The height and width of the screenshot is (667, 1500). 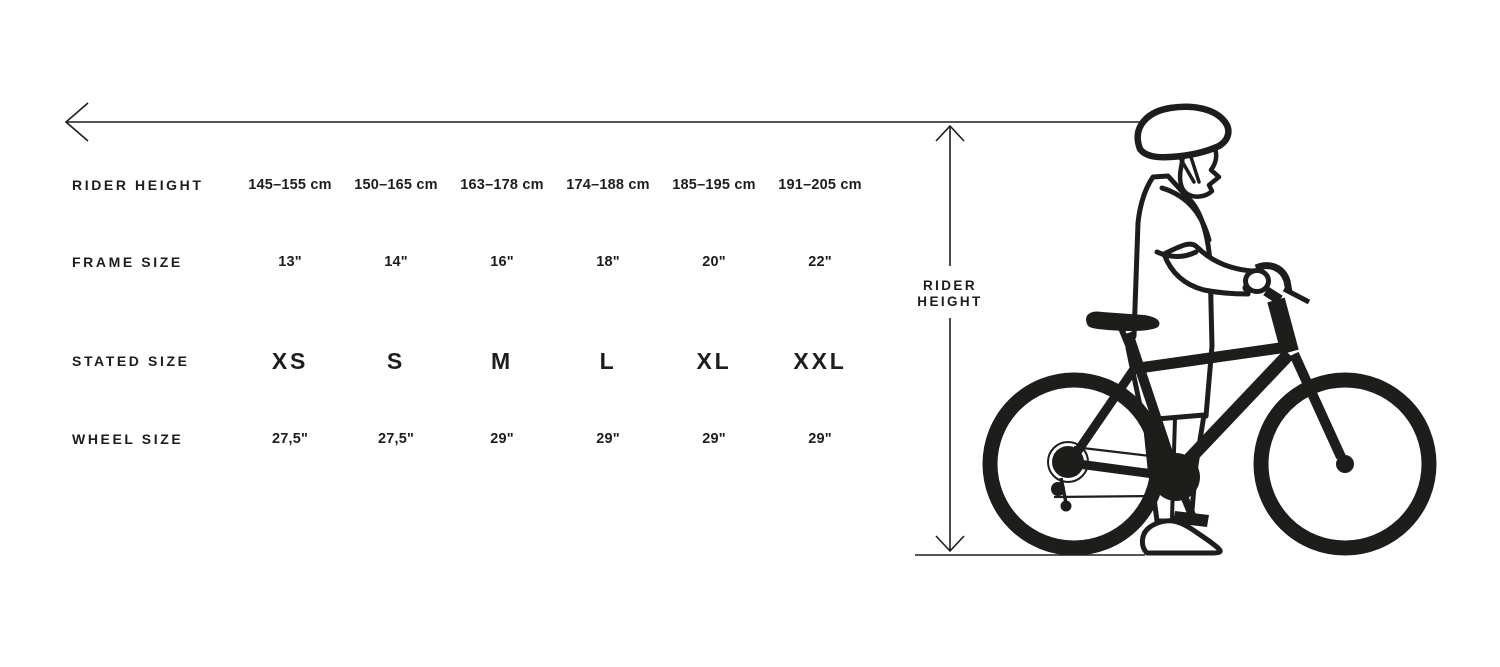 What do you see at coordinates (1176, 477) in the screenshot?
I see `chainring` at bounding box center [1176, 477].